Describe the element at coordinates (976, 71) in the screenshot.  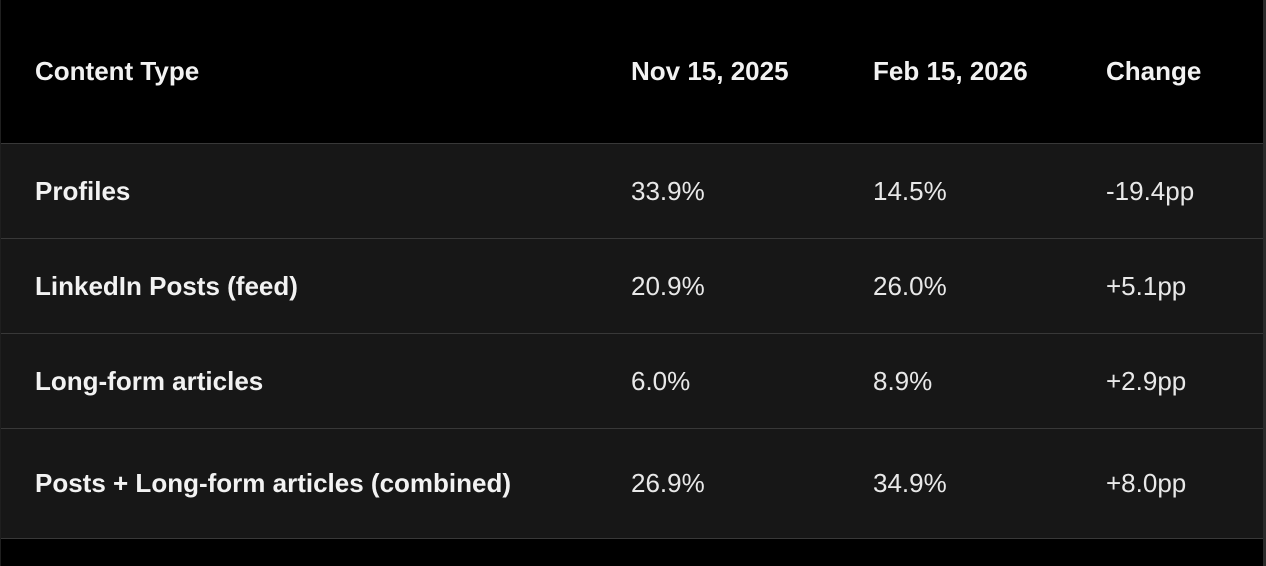
I see `column-header-feb-15-2026: Feb 15, 2026` at that location.